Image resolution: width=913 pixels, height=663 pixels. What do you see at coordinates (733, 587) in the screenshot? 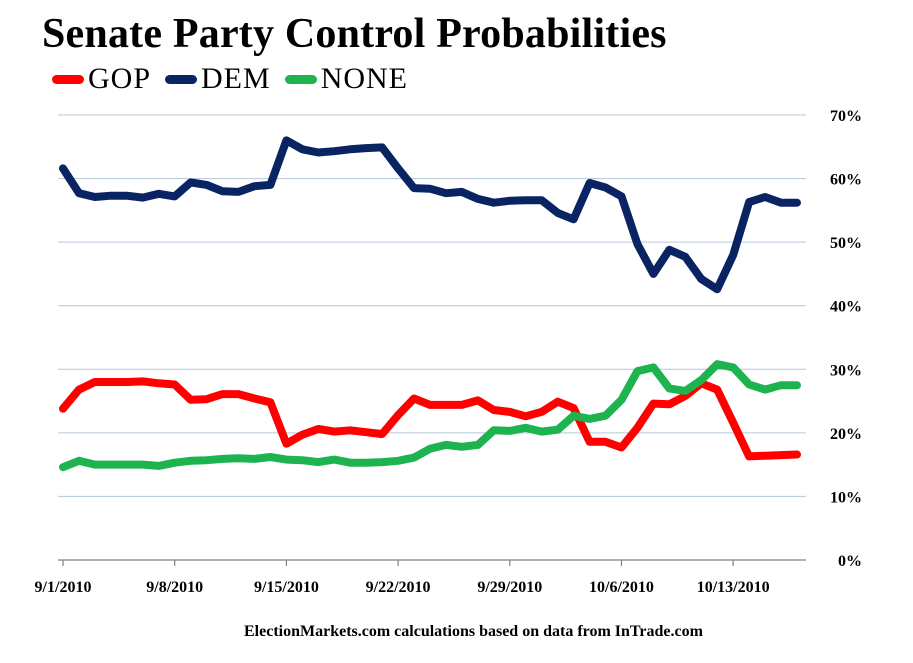
I see `x-tick-label: 10/13/2010` at bounding box center [733, 587].